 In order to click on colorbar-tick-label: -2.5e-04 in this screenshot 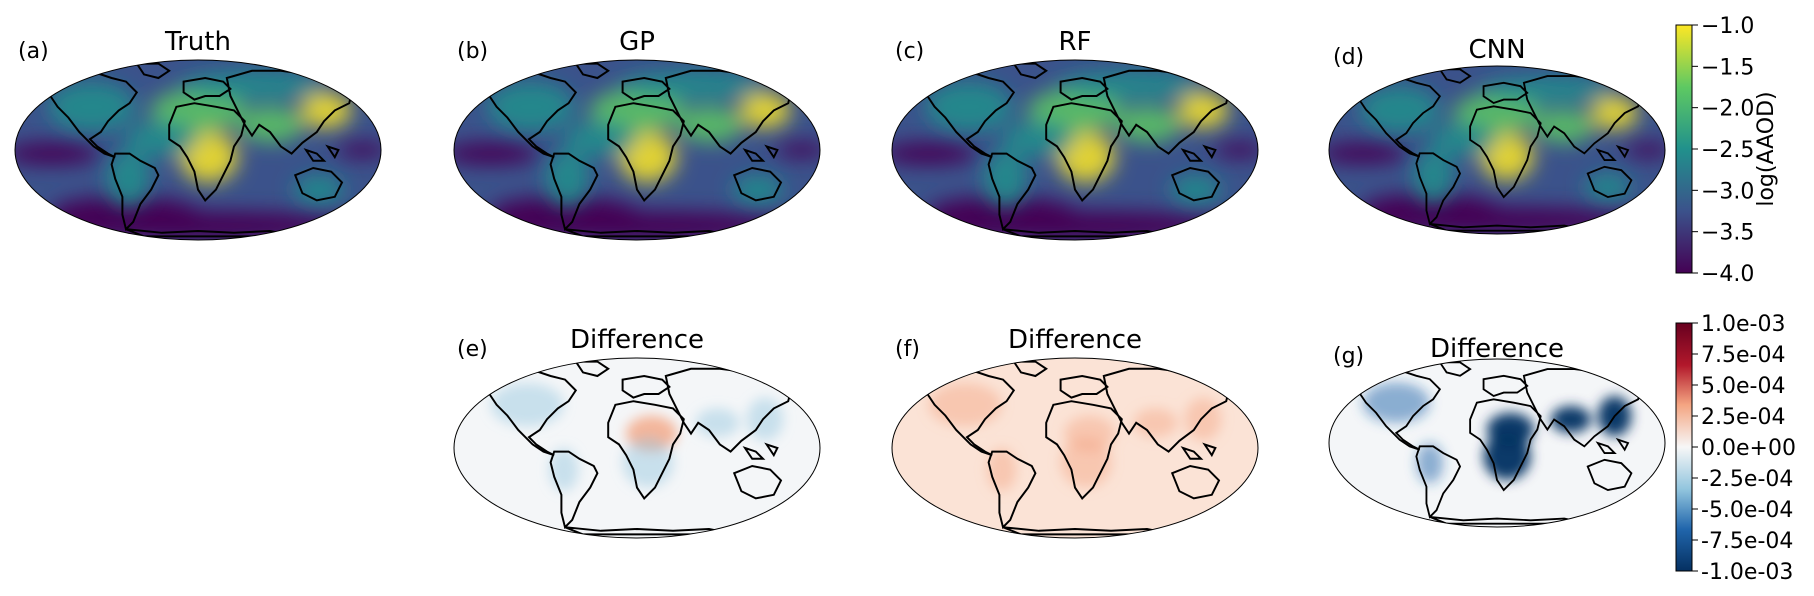, I will do `click(1747, 479)`.